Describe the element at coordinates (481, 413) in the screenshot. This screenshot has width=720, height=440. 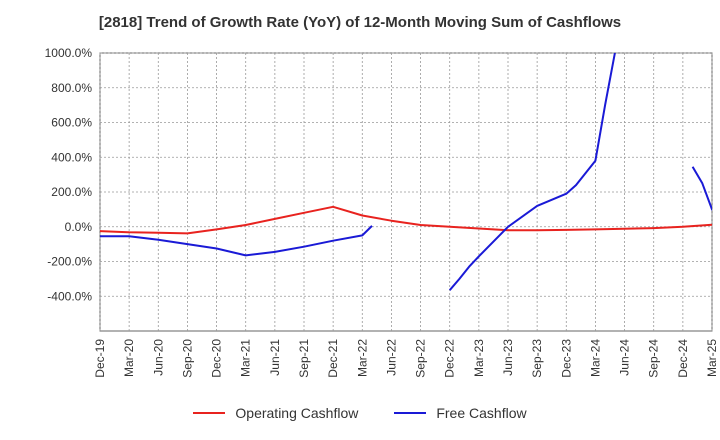
I see `legend-label-free-cashflow: Free Cashflow` at that location.